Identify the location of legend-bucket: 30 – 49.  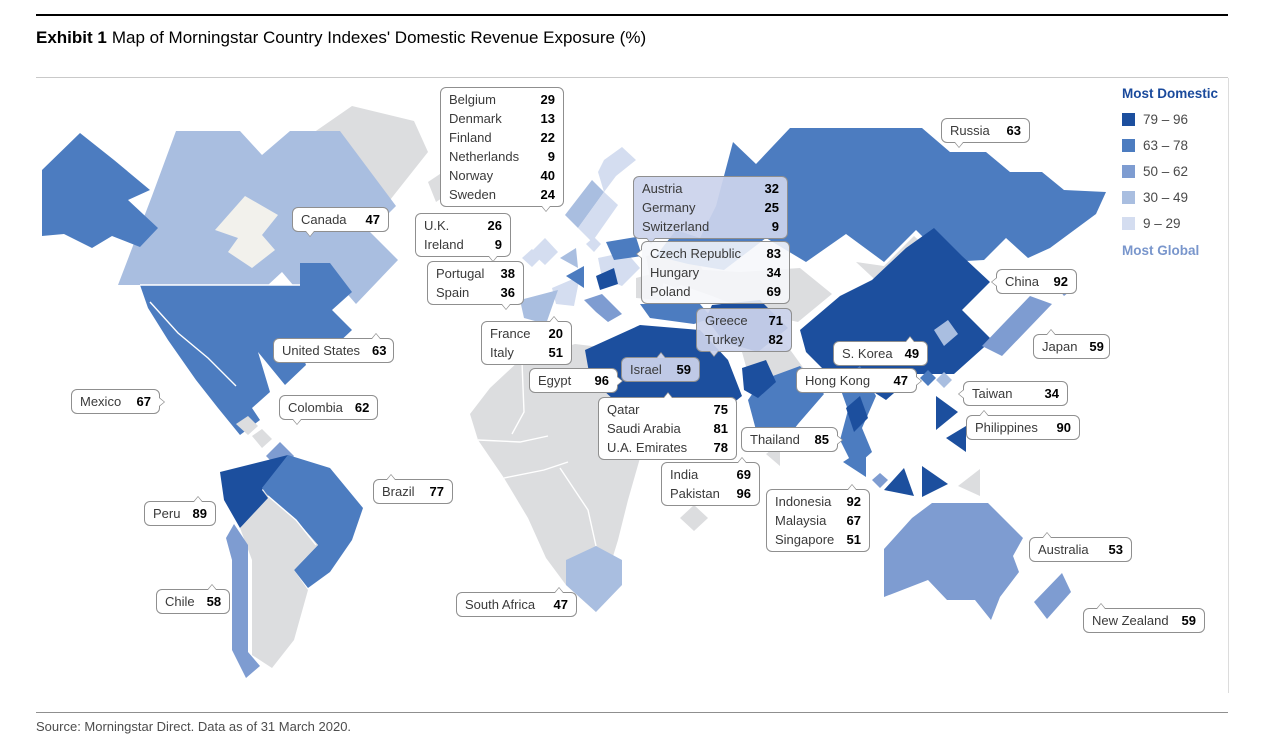
(1177, 197).